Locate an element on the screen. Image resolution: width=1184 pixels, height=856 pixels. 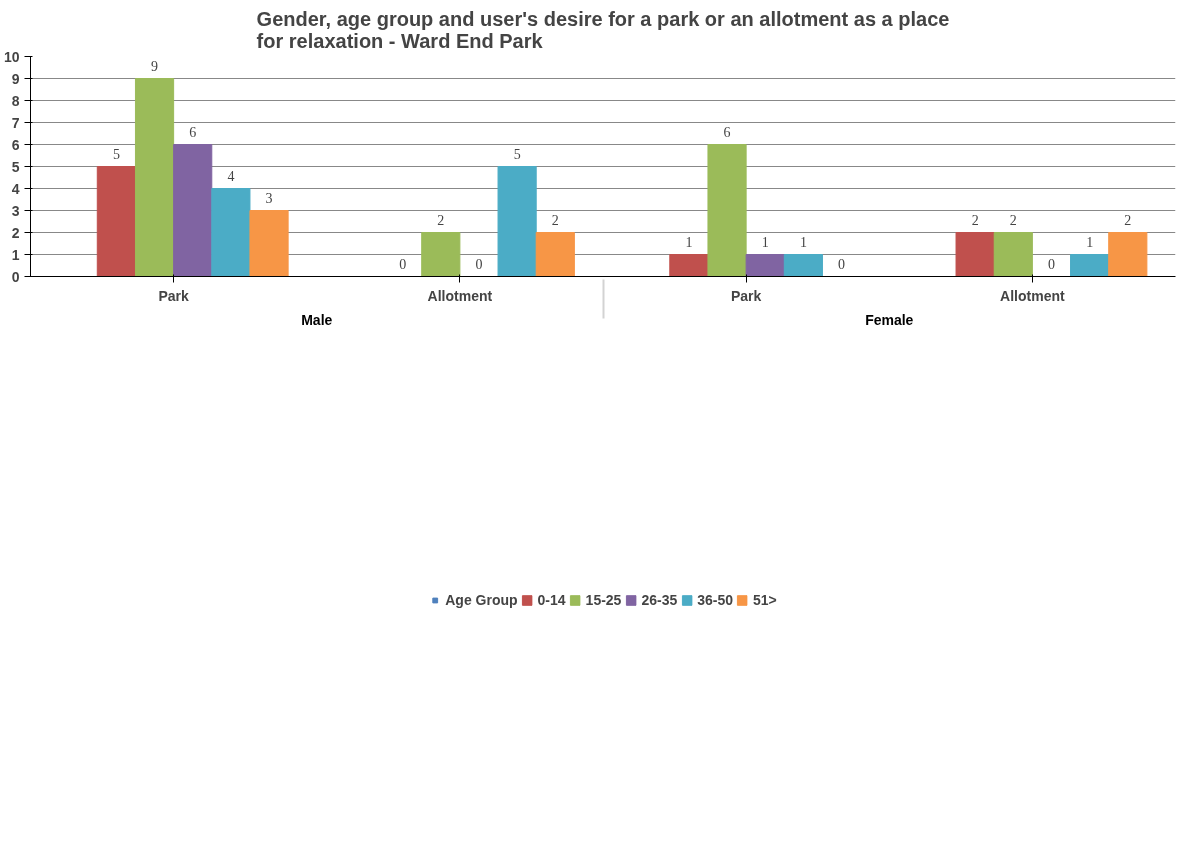
legend-label: 26-35 is located at coordinates (659, 600).